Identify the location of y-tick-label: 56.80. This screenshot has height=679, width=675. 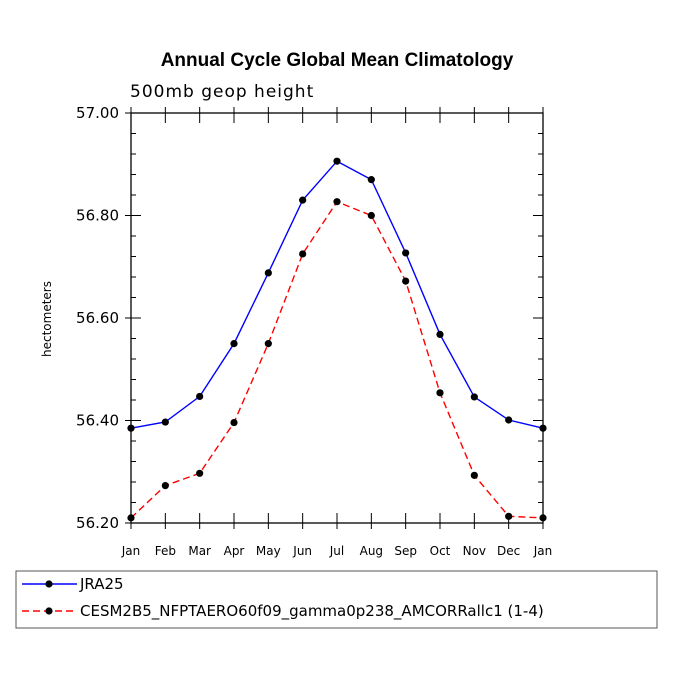
(97, 216).